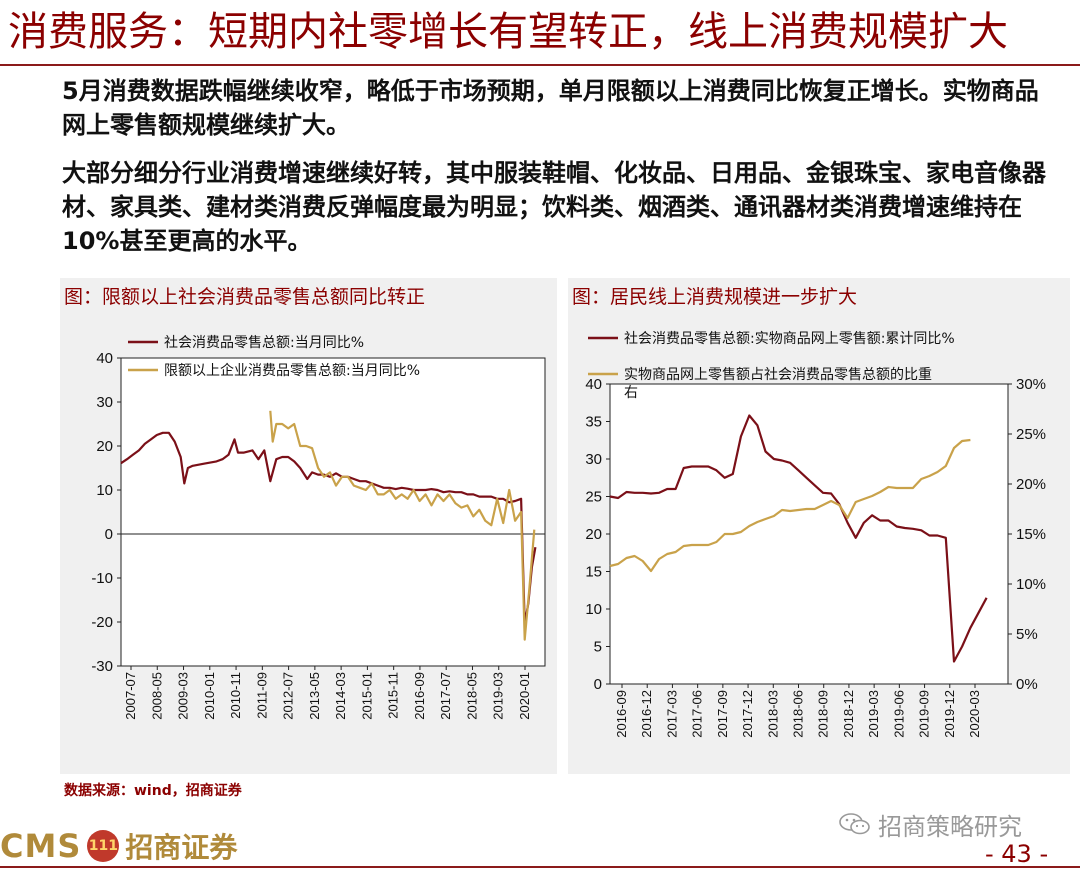  What do you see at coordinates (848, 714) in the screenshot?
I see `x-tick-label: 2018-12` at bounding box center [848, 714].